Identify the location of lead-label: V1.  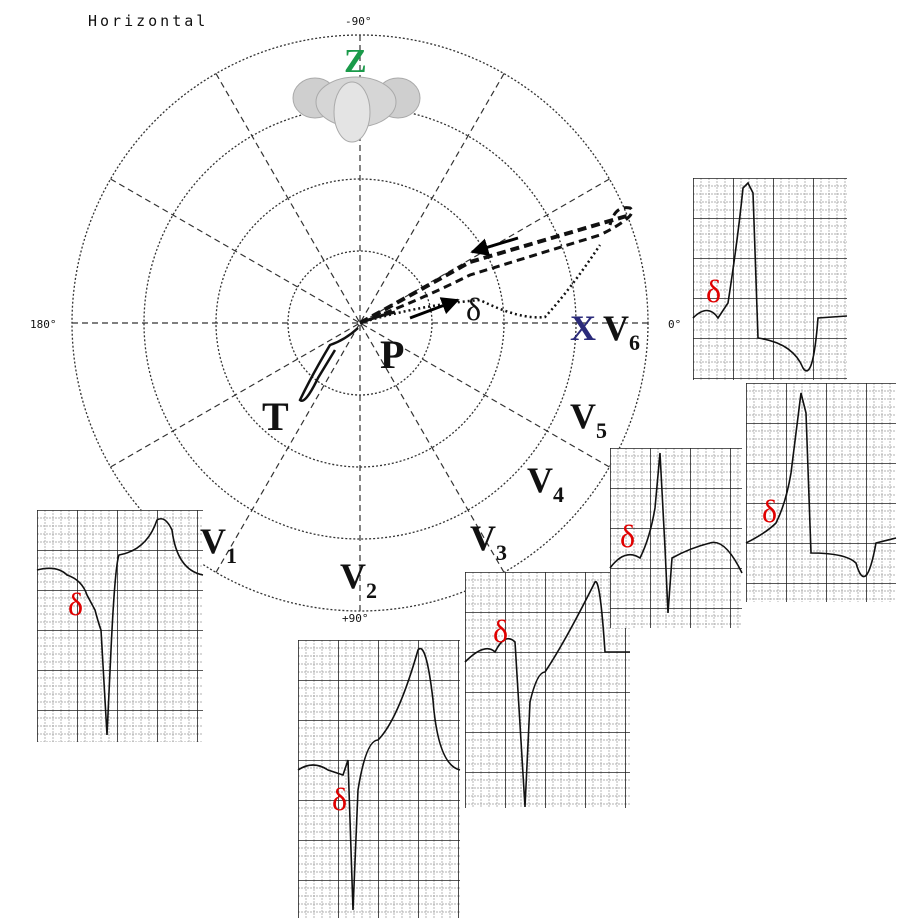
(218, 544).